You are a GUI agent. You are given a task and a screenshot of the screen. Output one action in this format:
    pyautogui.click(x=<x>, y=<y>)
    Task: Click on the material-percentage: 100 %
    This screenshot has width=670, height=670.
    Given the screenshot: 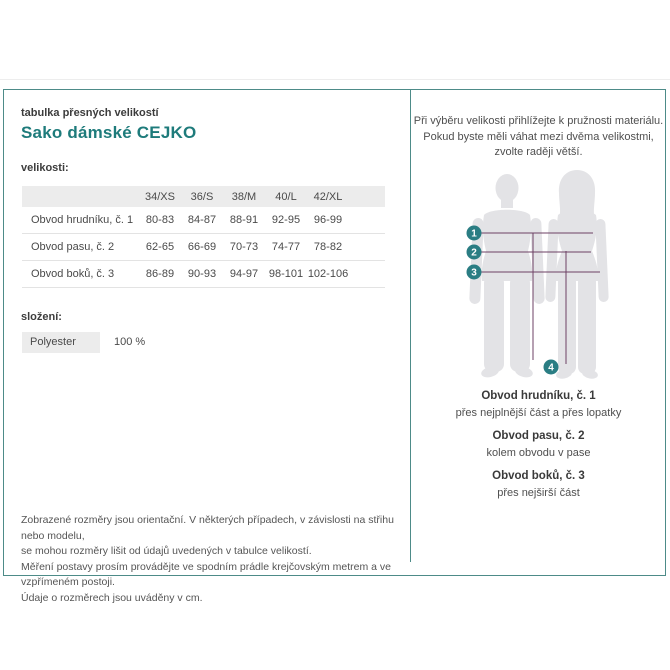 What is the action you would take?
    pyautogui.click(x=130, y=342)
    